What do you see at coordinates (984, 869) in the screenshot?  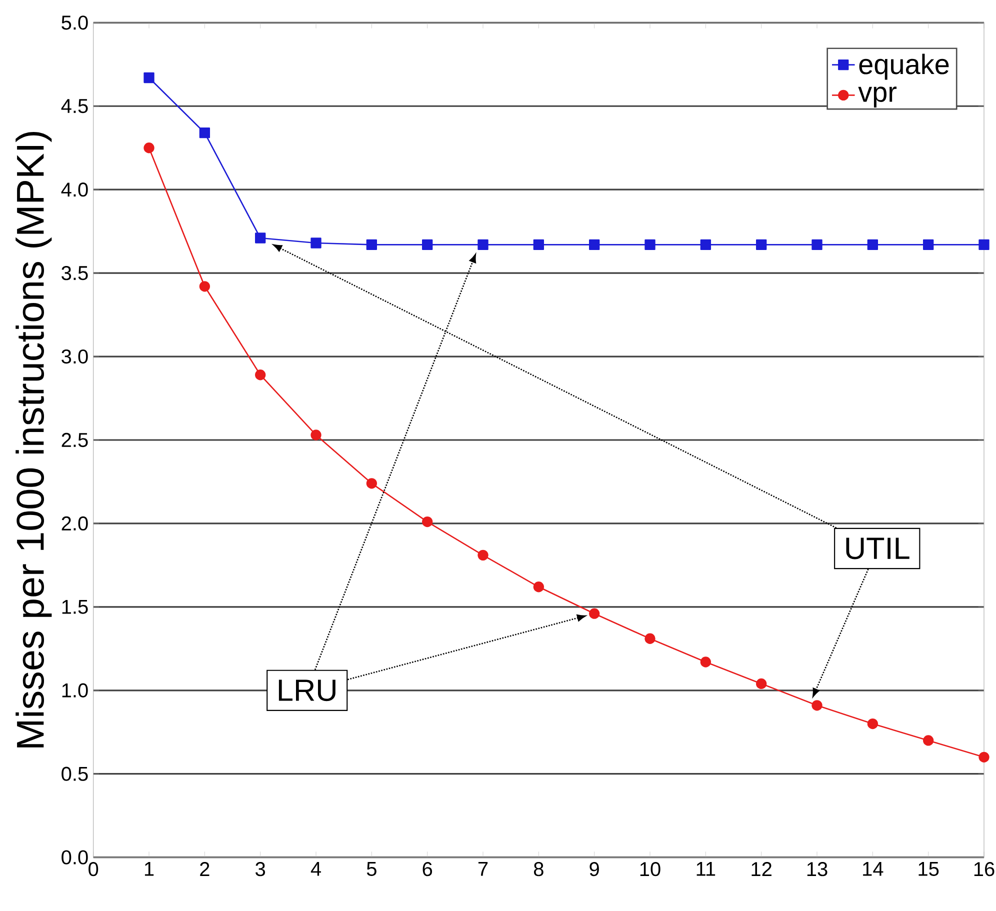 I see `x-tick-label: 16` at bounding box center [984, 869].